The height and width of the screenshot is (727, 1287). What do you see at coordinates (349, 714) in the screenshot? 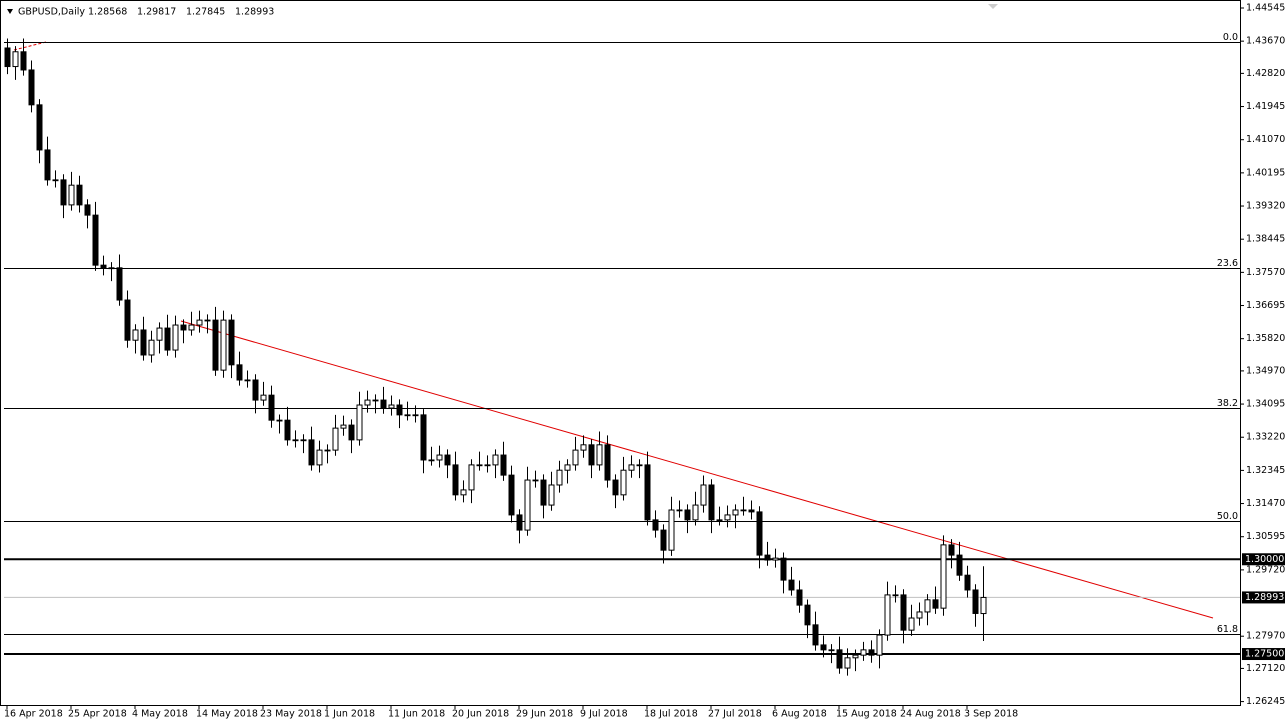
I see `x-tick-label: 1 Jun 2018` at bounding box center [349, 714].